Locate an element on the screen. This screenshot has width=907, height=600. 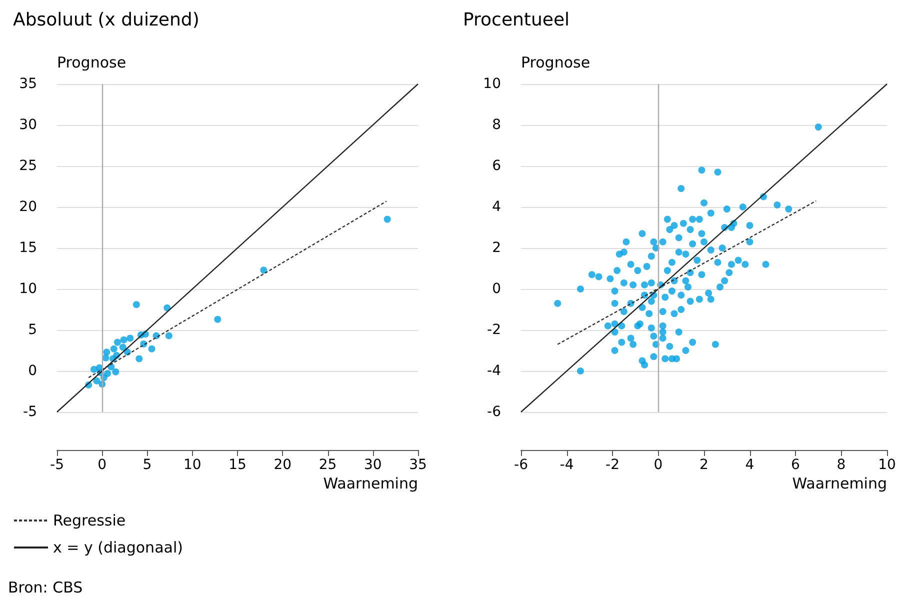
y-tick-label: -5 is located at coordinates (30, 412).